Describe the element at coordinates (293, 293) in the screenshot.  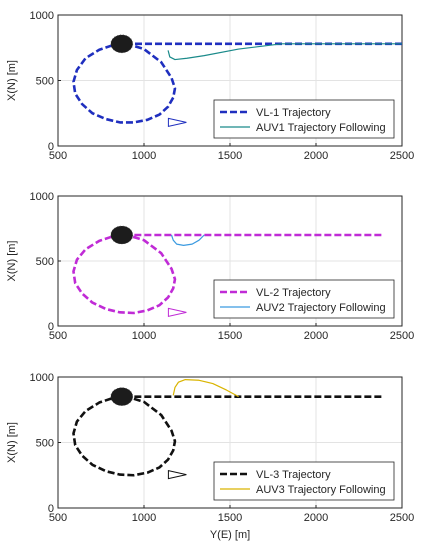
I see `legend-entry: VL-2 Trajectory` at that location.